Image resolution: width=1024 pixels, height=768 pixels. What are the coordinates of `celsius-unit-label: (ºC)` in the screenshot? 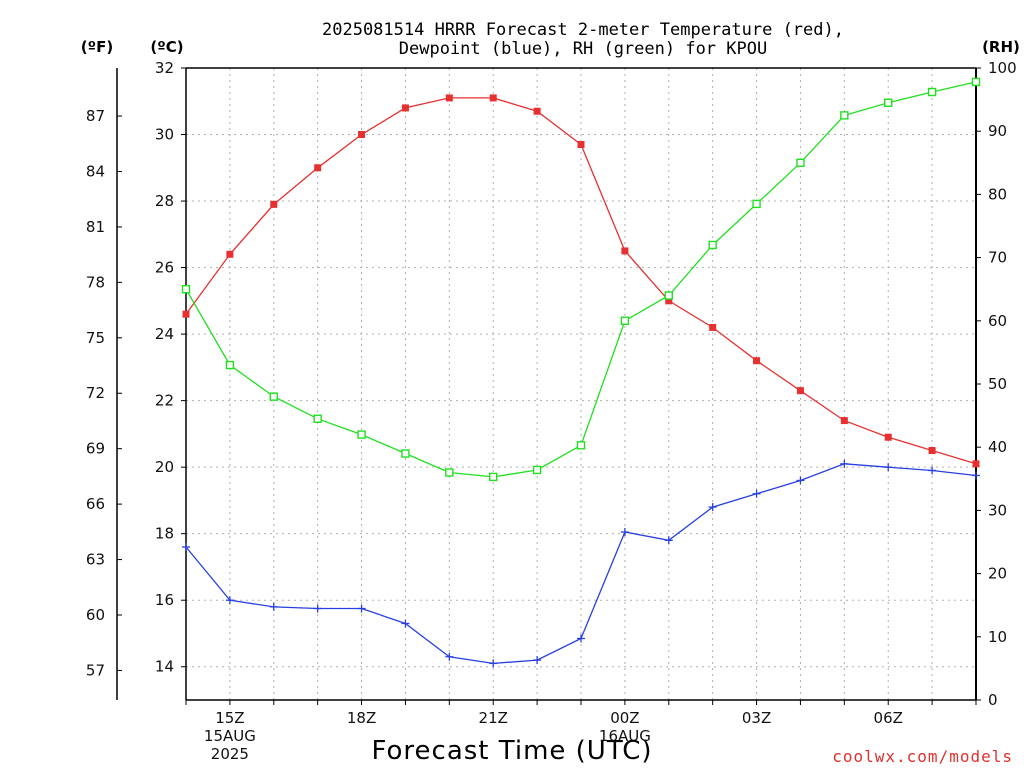 It's located at (166, 47).